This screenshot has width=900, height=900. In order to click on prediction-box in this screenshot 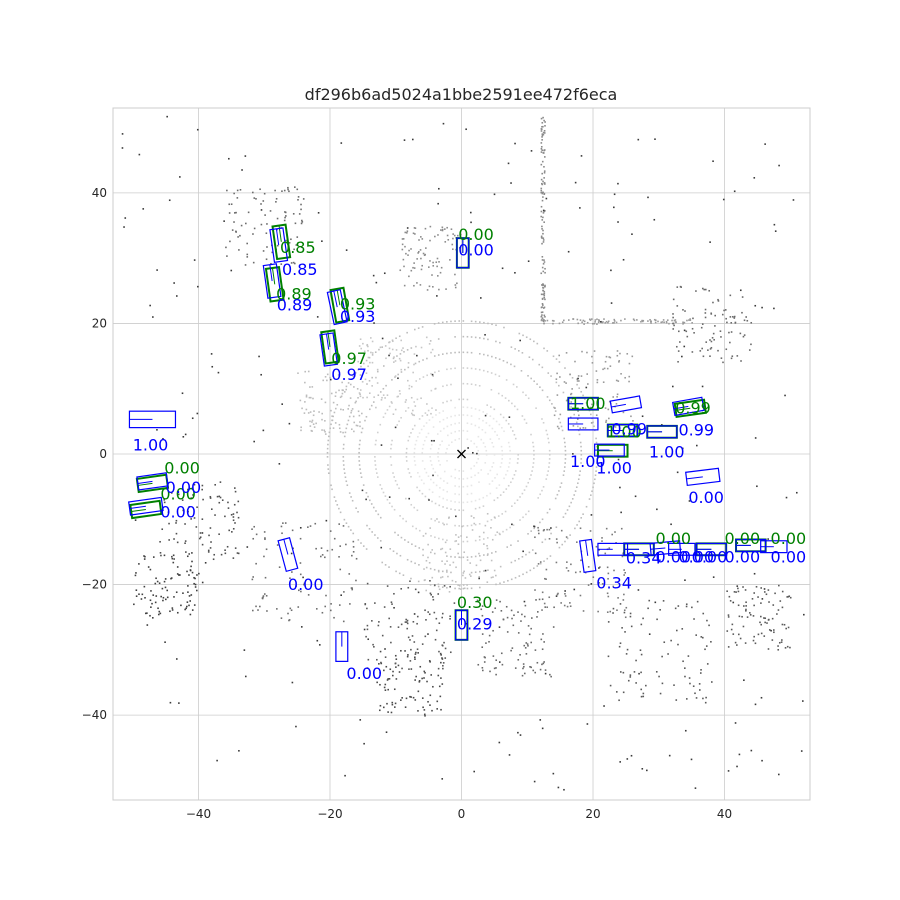, I will do `click(463, 253)`.